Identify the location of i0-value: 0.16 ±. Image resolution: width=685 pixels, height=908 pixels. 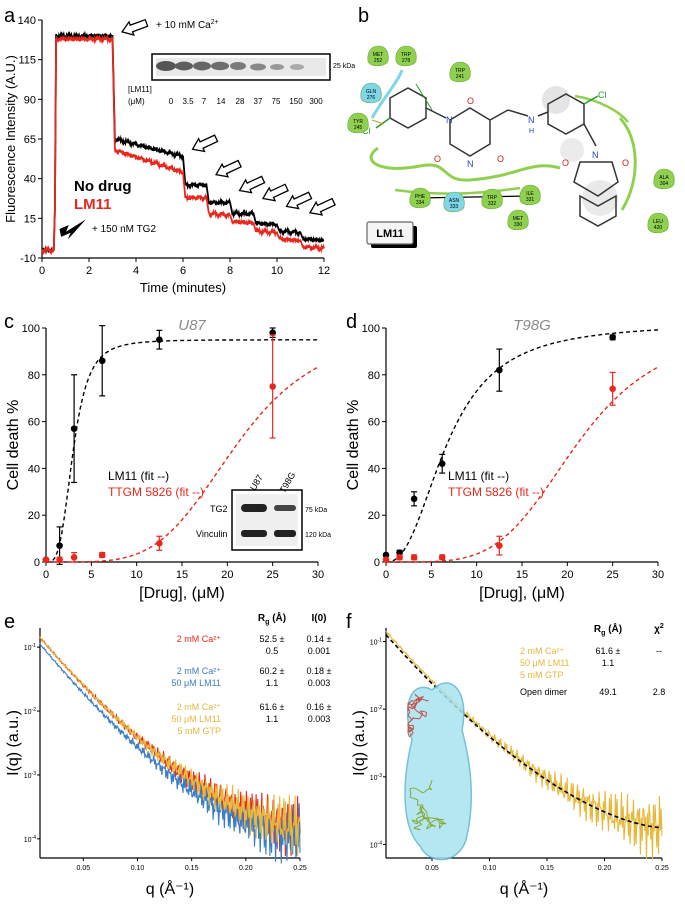
(319, 707).